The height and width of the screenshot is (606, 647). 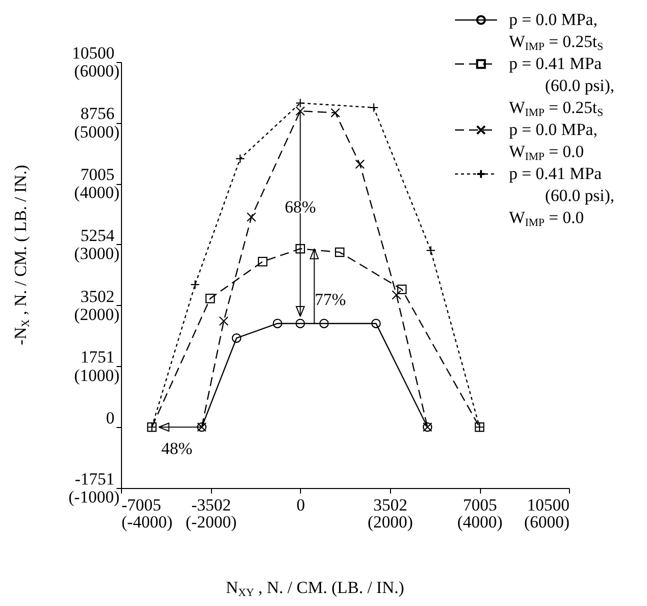 I want to click on y-axis-title: -NX , N. / CM. ( LB. / IN.), so click(x=21, y=255).